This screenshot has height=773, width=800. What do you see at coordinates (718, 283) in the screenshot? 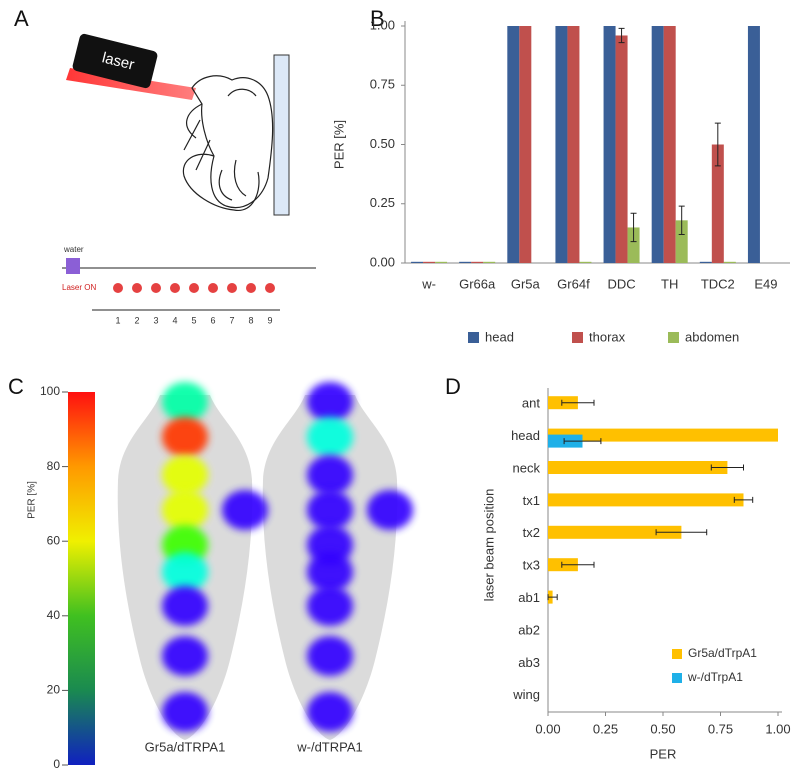
I see `x-tick-label: TDC2` at bounding box center [718, 283].